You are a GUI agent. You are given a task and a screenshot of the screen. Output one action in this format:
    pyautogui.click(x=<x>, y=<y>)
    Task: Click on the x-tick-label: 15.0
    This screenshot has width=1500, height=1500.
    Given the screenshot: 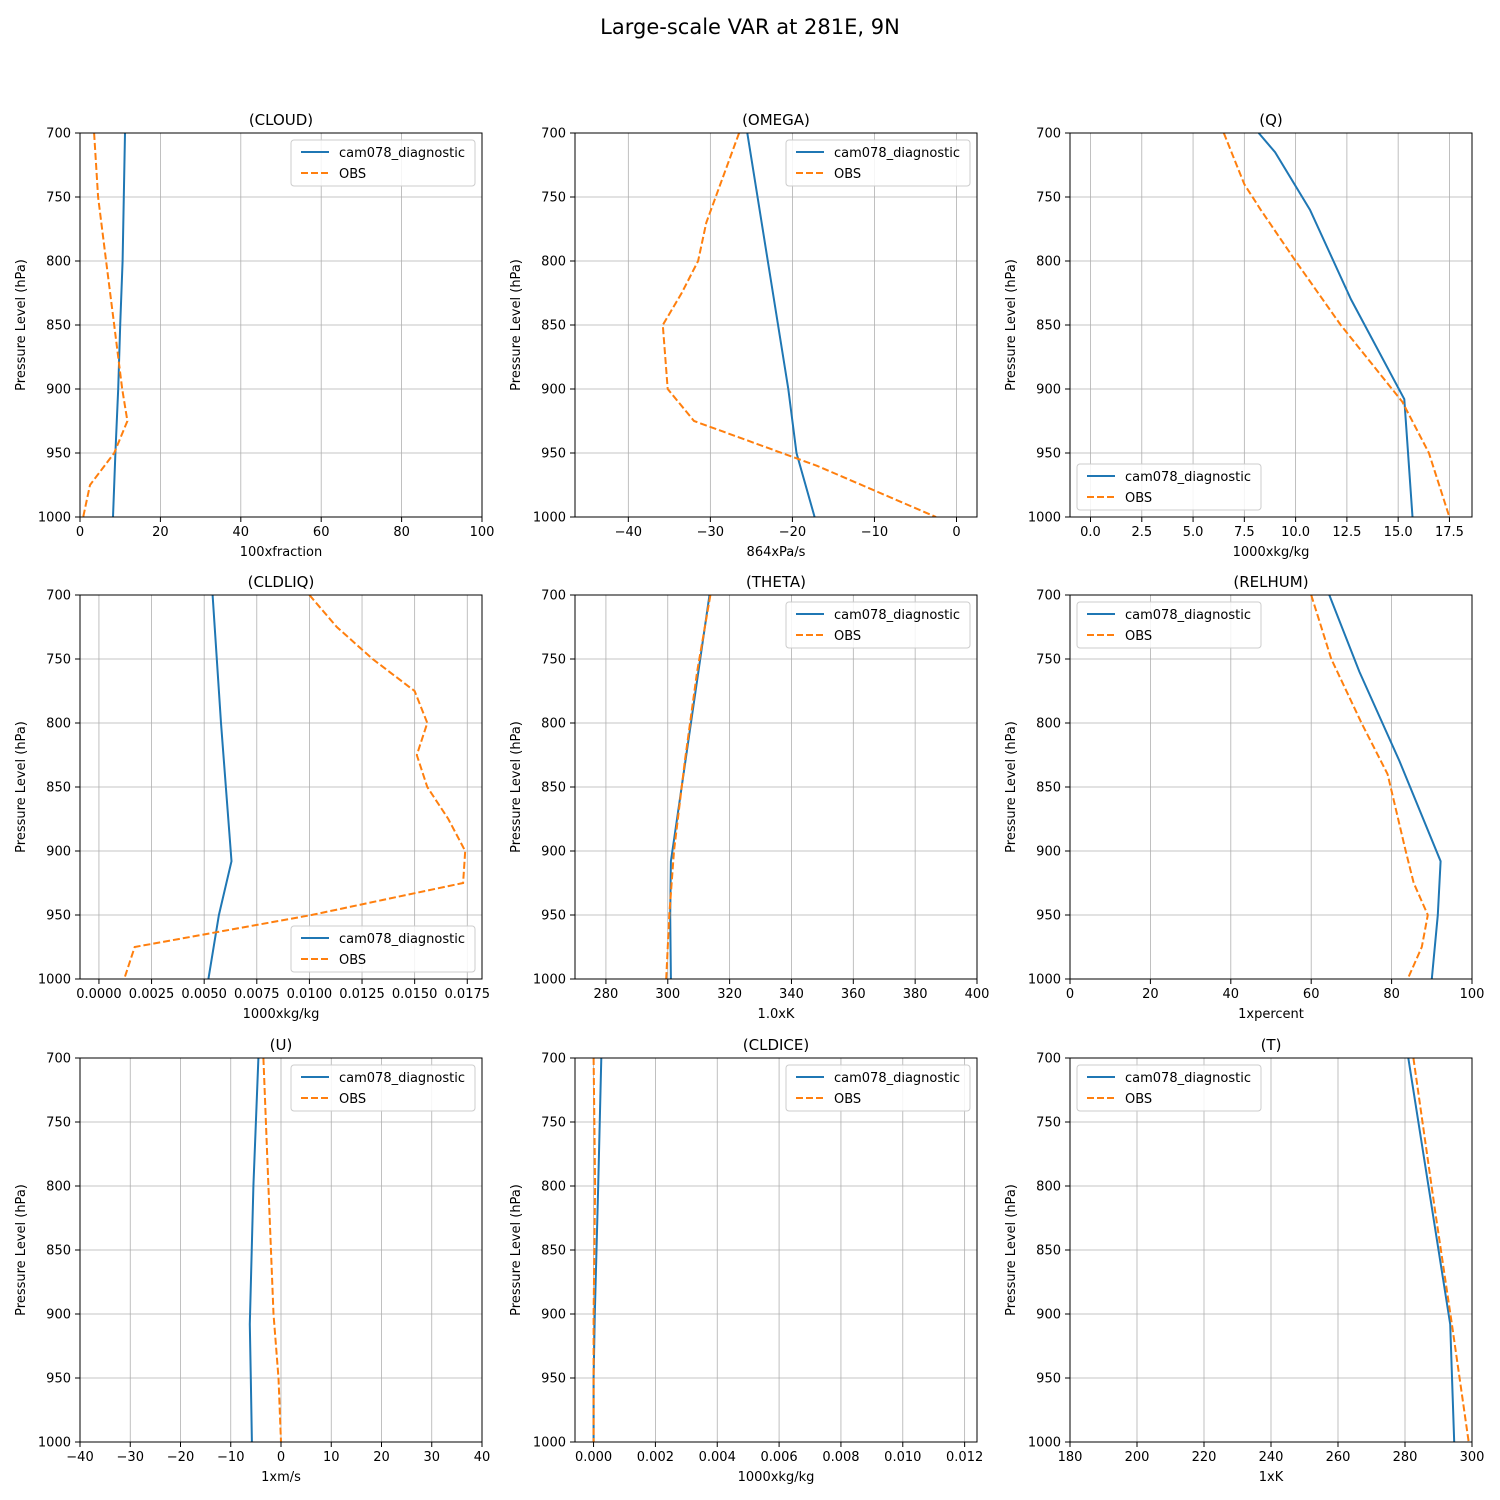 What is the action you would take?
    pyautogui.click(x=1398, y=532)
    